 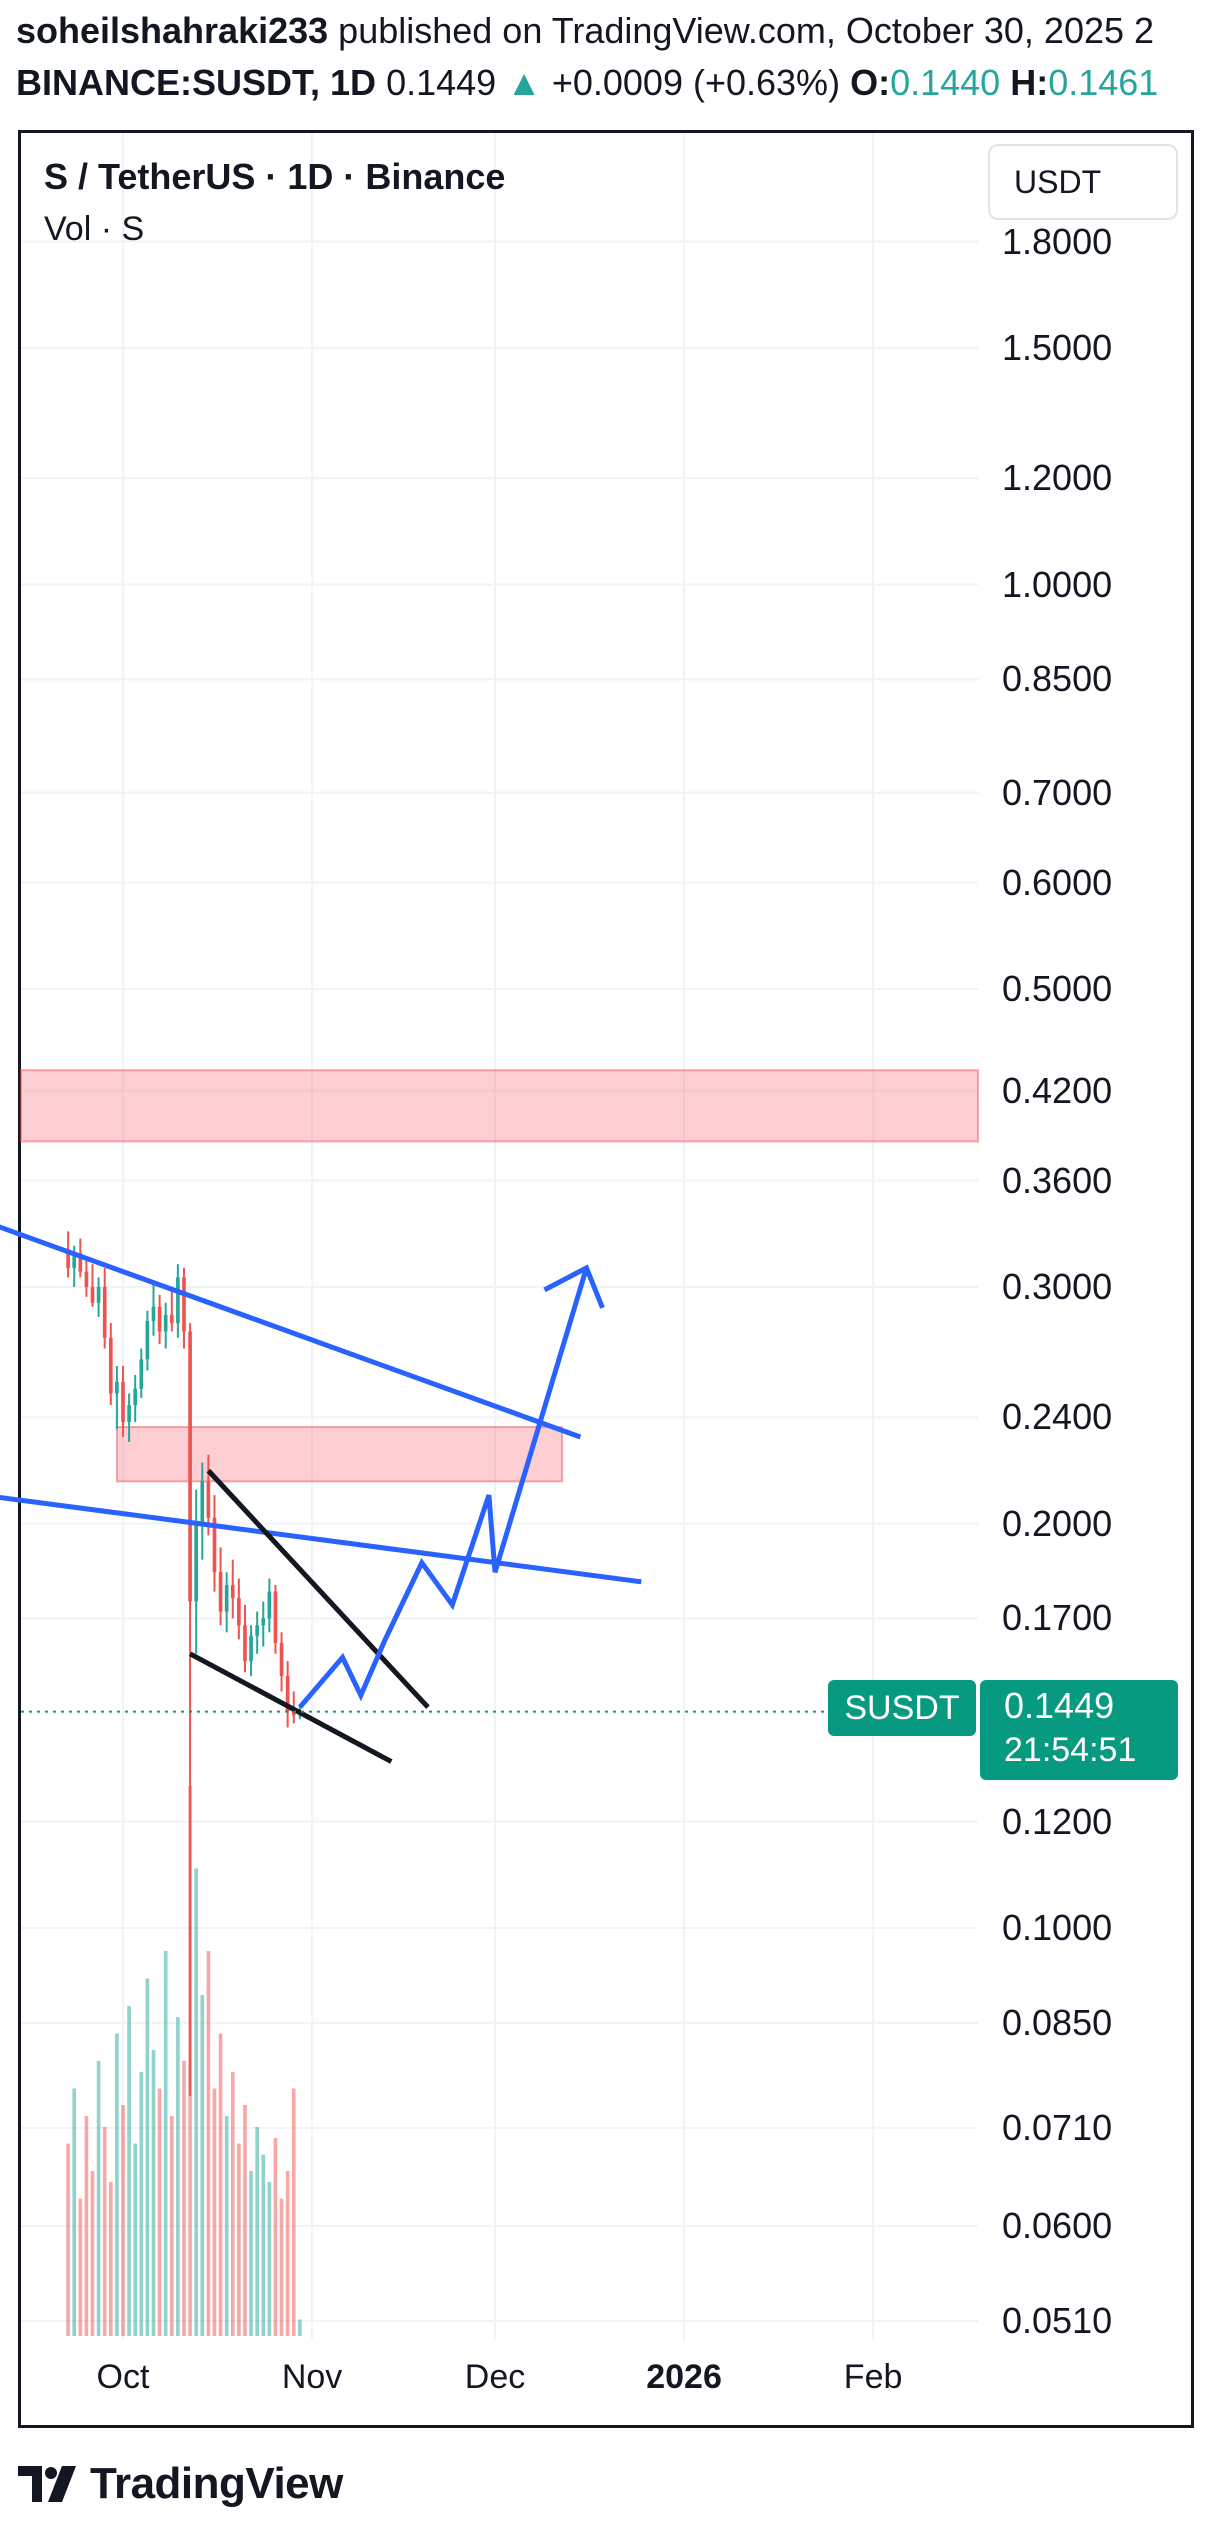 What do you see at coordinates (1057, 478) in the screenshot?
I see `price-axis-label: 1.2000` at bounding box center [1057, 478].